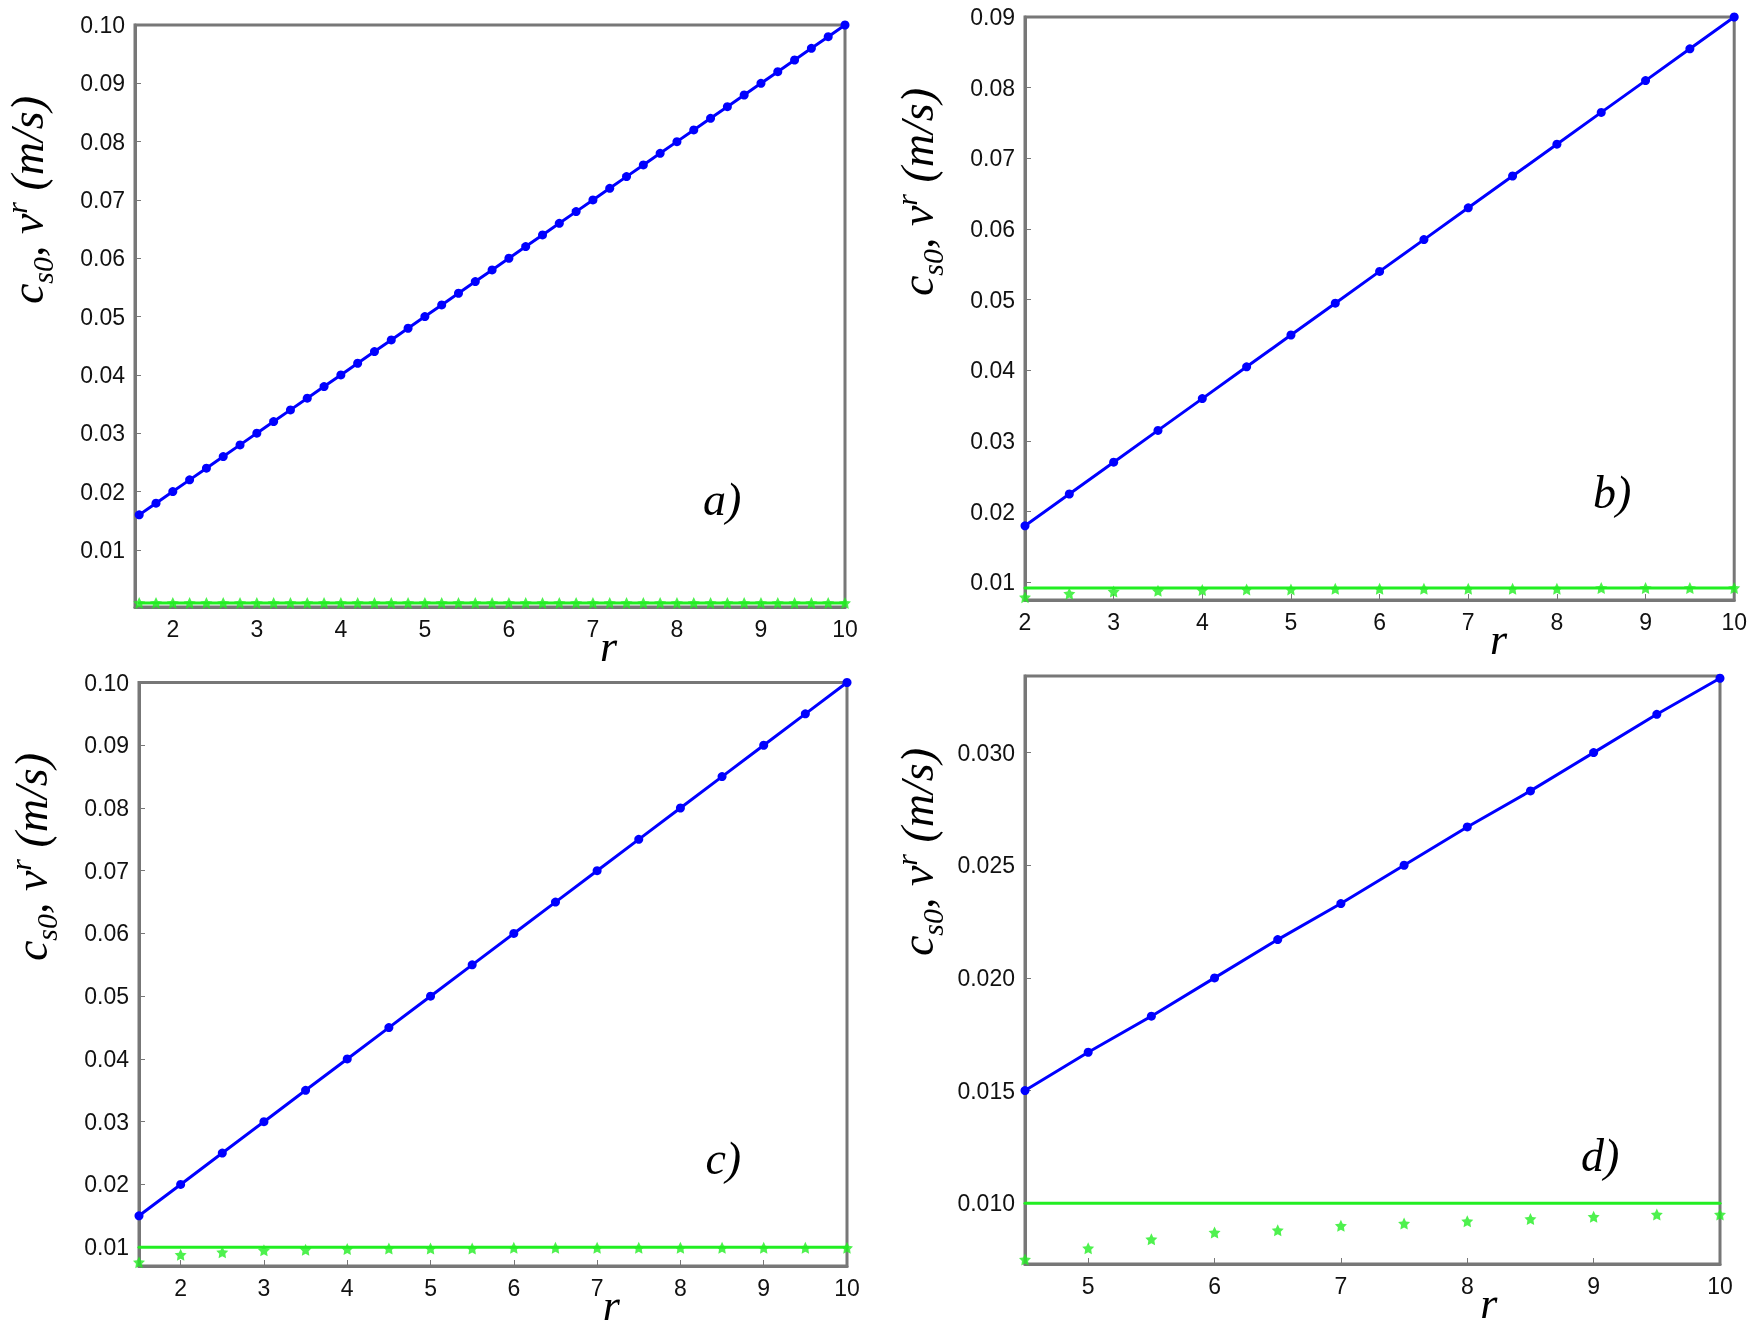  Describe the element at coordinates (173, 628) in the screenshot. I see `x-tick-label: 2` at that location.